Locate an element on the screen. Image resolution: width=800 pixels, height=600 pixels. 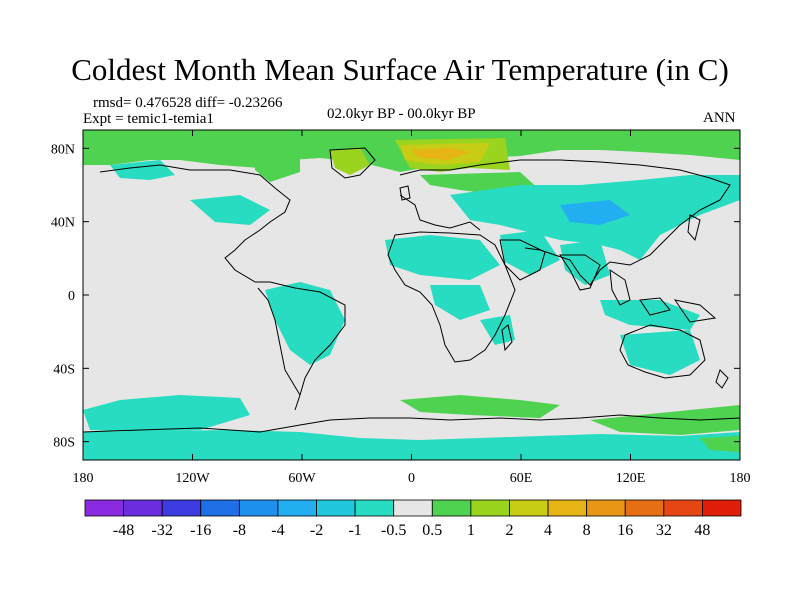
field-antarctica-teal is located at coordinates (411, 445).